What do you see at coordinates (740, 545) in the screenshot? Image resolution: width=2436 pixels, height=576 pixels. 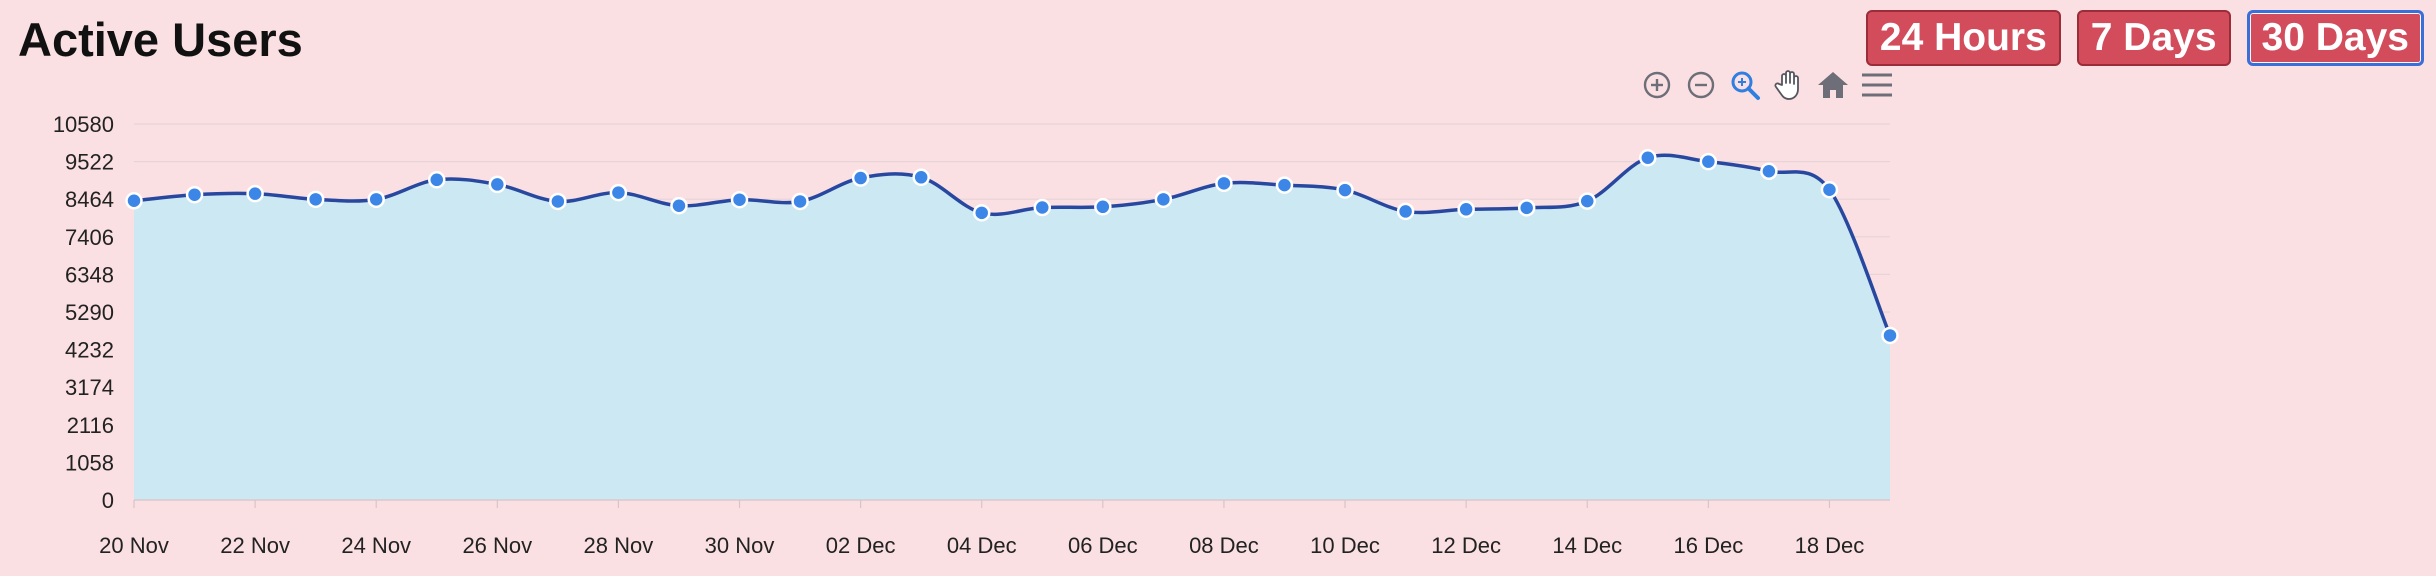 I see `x-tick-label: 30 Nov` at bounding box center [740, 545].